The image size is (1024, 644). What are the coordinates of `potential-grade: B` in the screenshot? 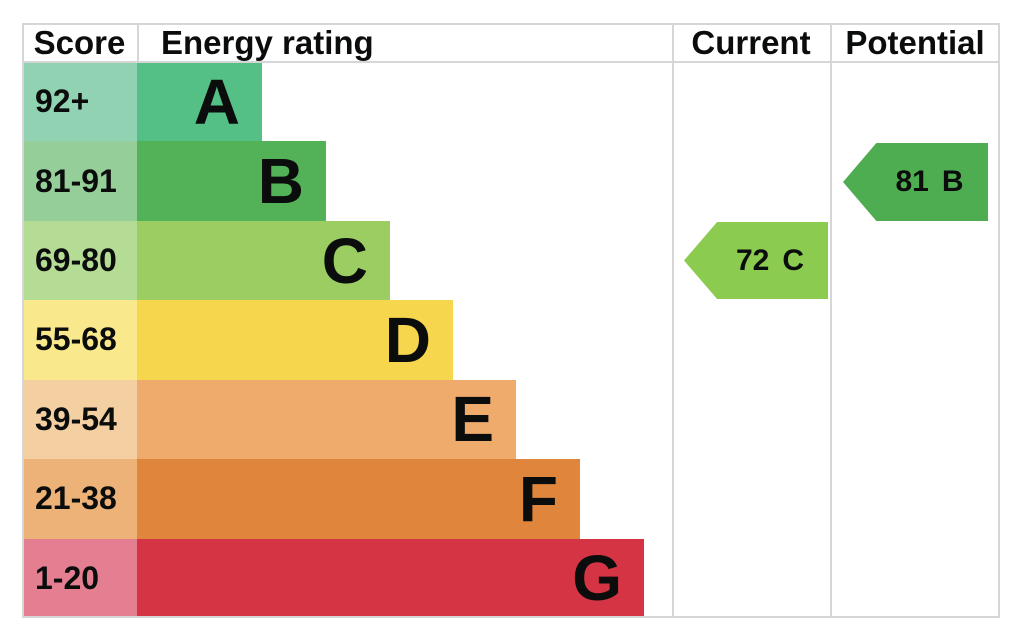 It's located at (952, 181).